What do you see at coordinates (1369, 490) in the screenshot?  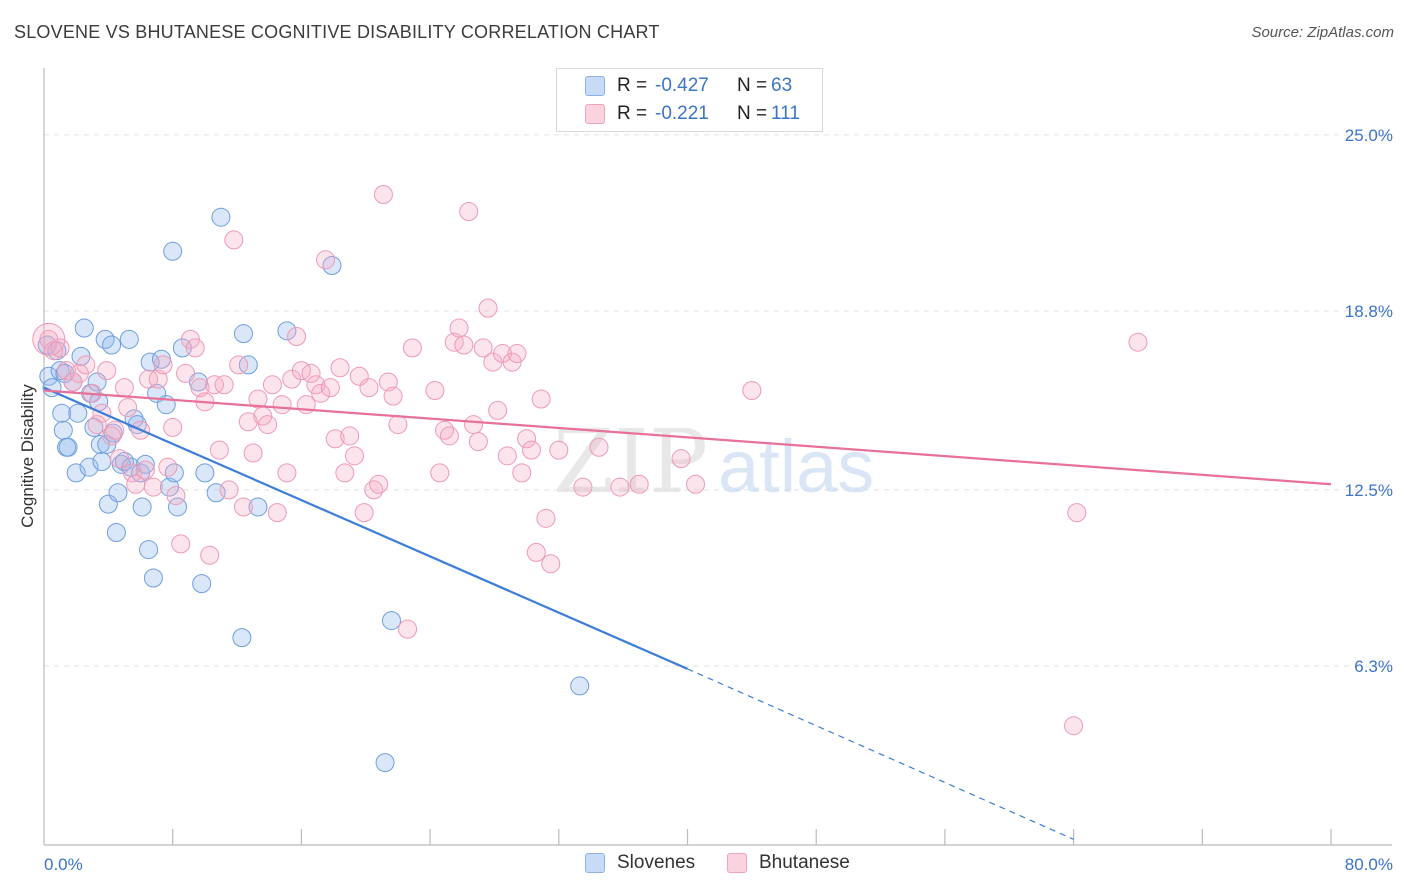 I see `y-tick-label: 12.5%` at bounding box center [1369, 490].